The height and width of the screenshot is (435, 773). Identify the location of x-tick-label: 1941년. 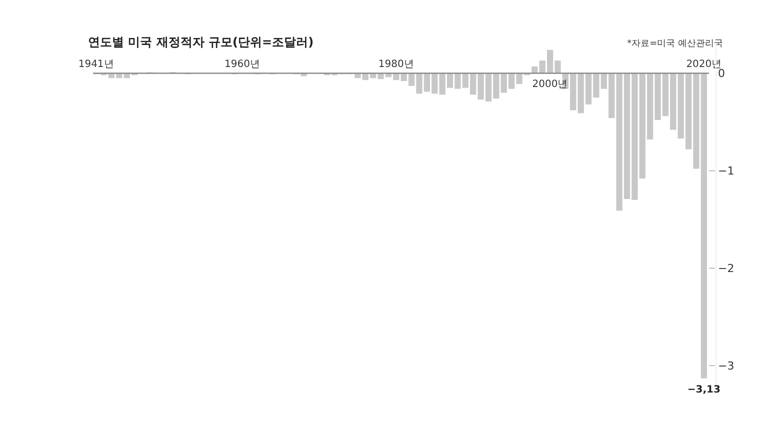
(96, 64).